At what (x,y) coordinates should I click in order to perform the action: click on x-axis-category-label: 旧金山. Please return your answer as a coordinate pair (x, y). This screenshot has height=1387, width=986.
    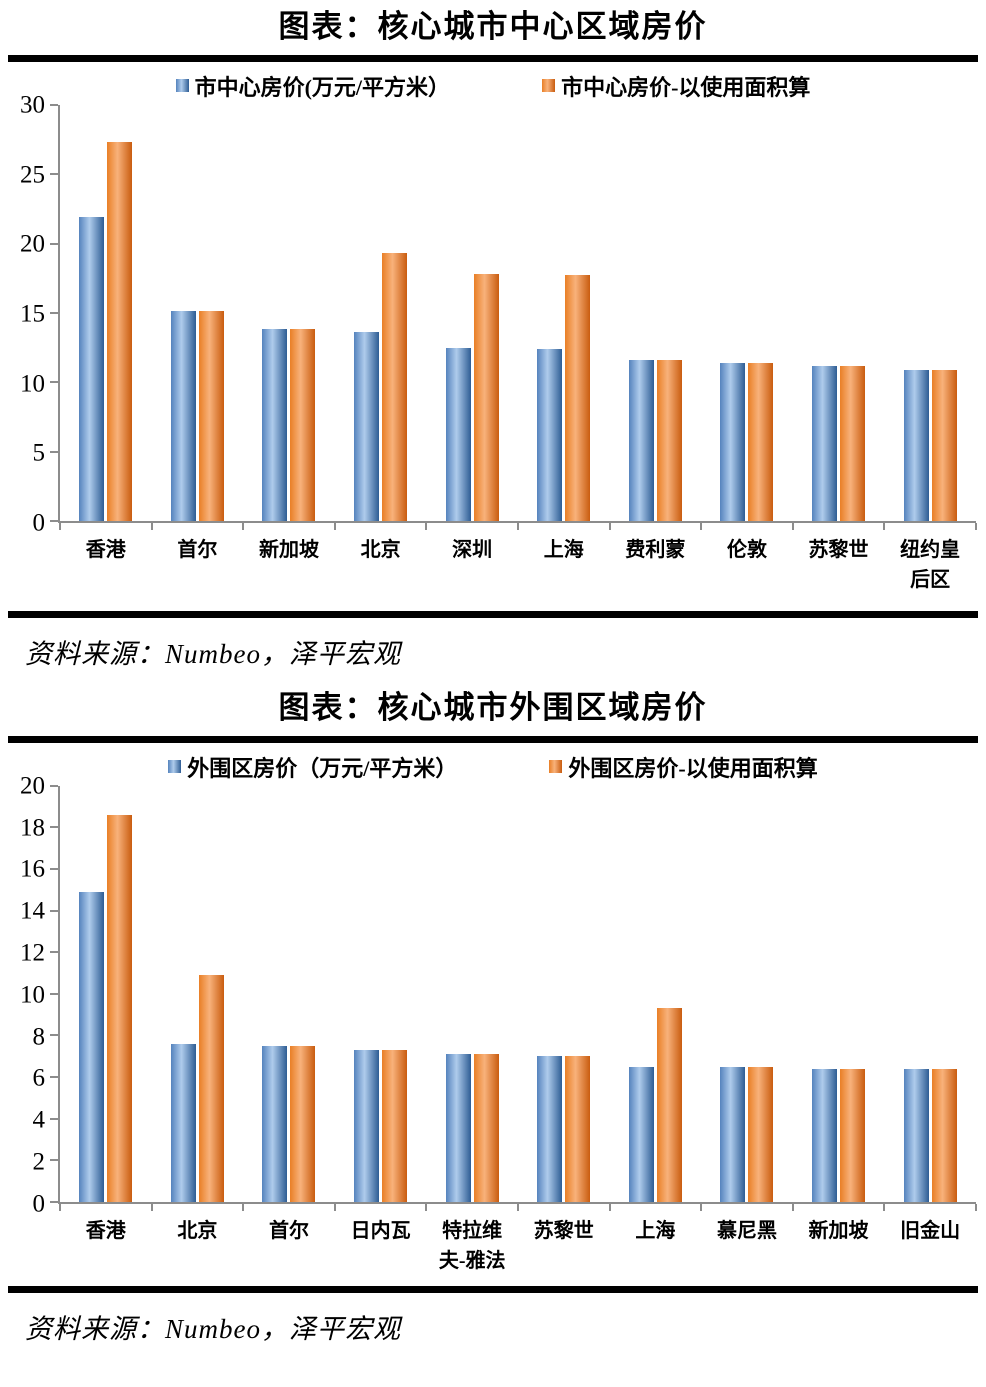
    Looking at the image, I should click on (930, 1246).